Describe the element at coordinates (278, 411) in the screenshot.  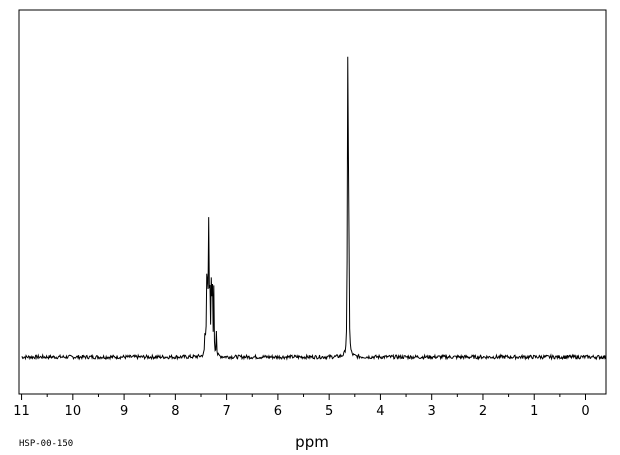
I see `x-tick-label: 6` at that location.